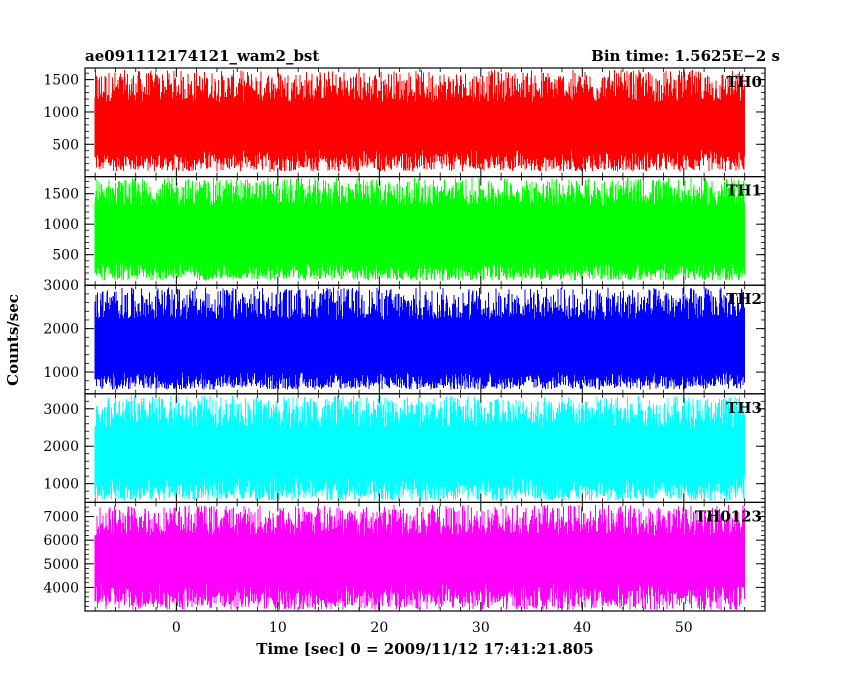  I want to click on x-axis-label: Time [sec] 0 = 2009/11/12 17:41:21.805, so click(424, 649).